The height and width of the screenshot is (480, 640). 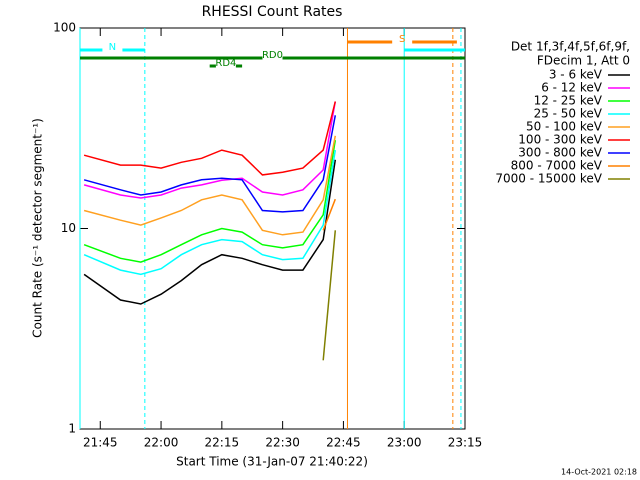 I want to click on y-tick-label: 100, so click(x=64, y=28).